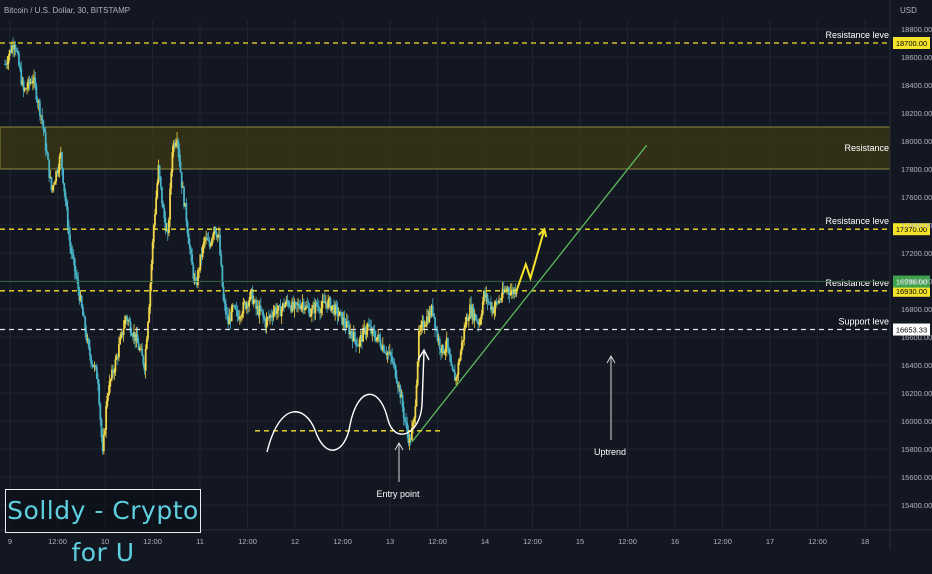 Image resolution: width=932 pixels, height=574 pixels. Describe the element at coordinates (770, 541) in the screenshot. I see `x-tick-label: 17` at that location.